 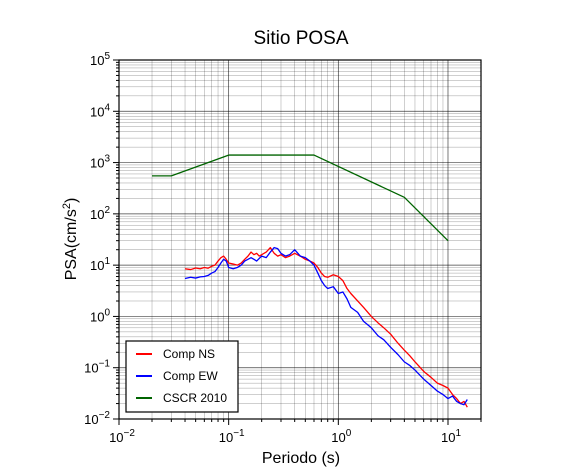 I want to click on chart-title: Sitio POSA, so click(x=300, y=38).